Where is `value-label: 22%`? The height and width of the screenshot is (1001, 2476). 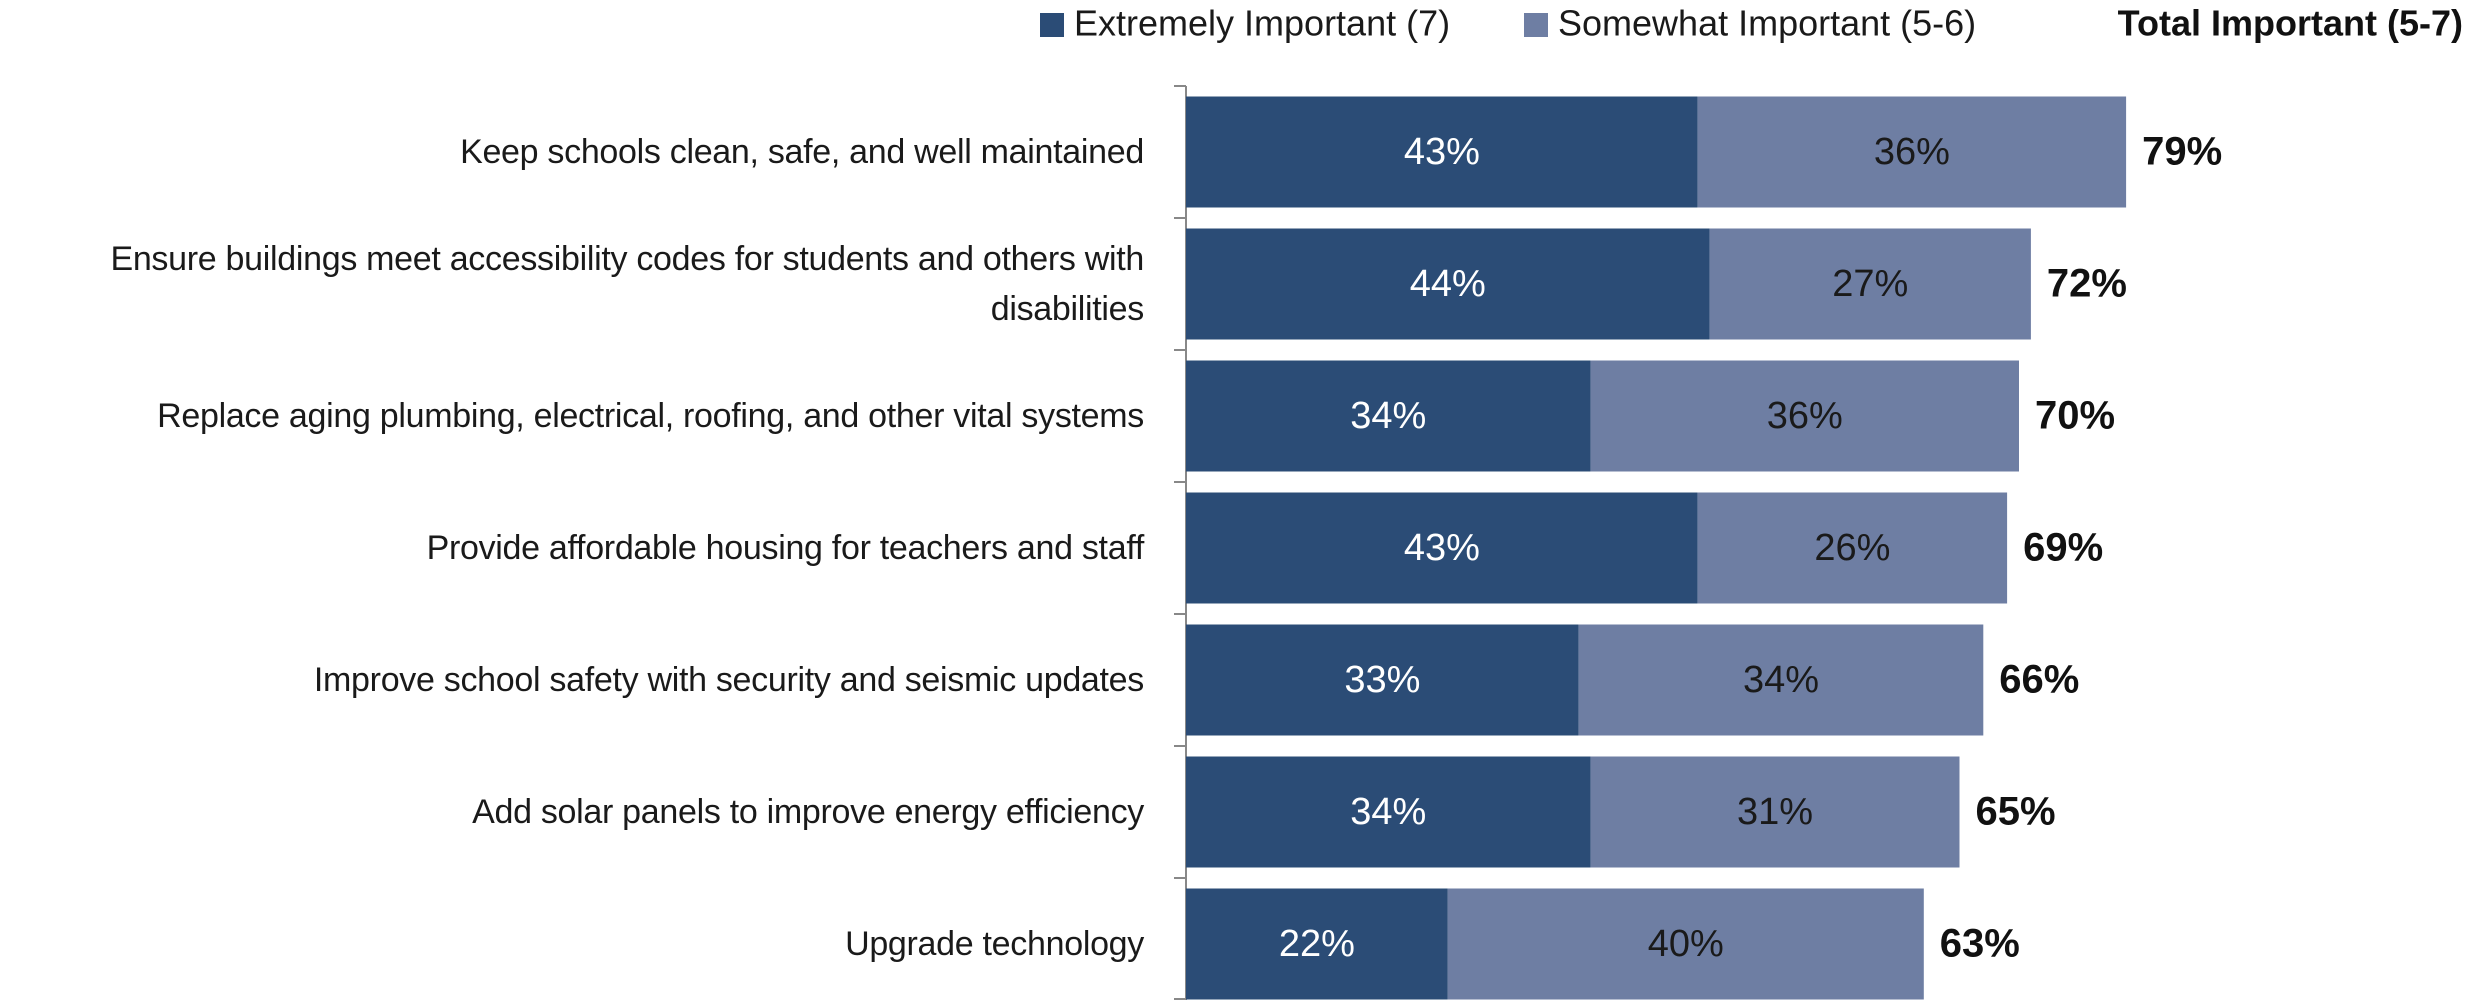
value-label: 22% is located at coordinates (1317, 944).